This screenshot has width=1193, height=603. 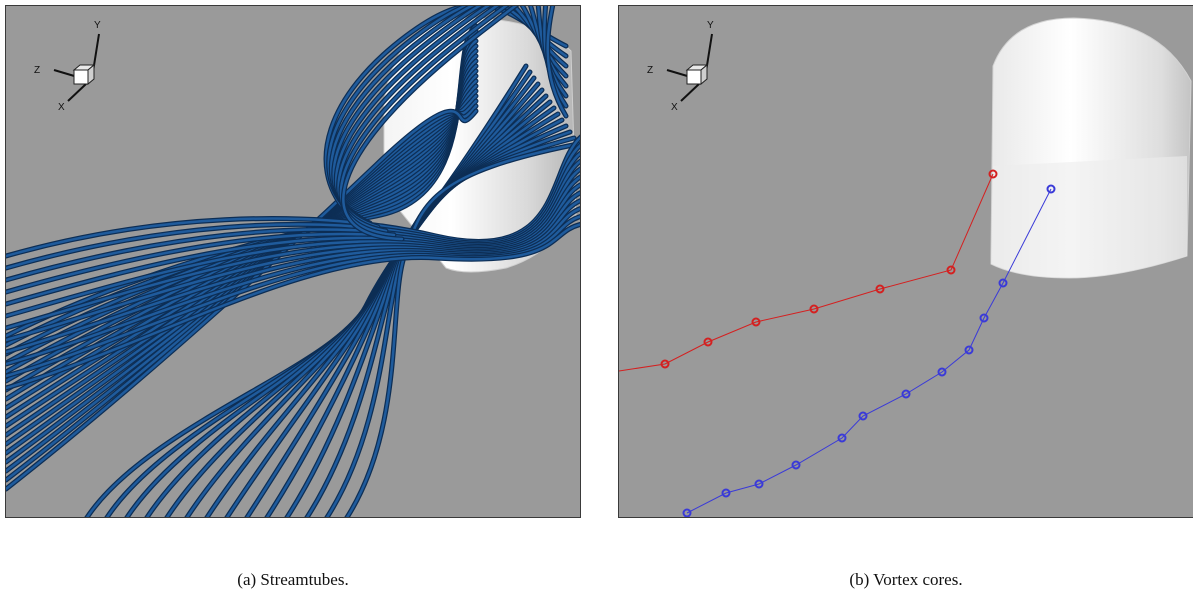 What do you see at coordinates (806, 272) in the screenshot?
I see `red-core-line` at bounding box center [806, 272].